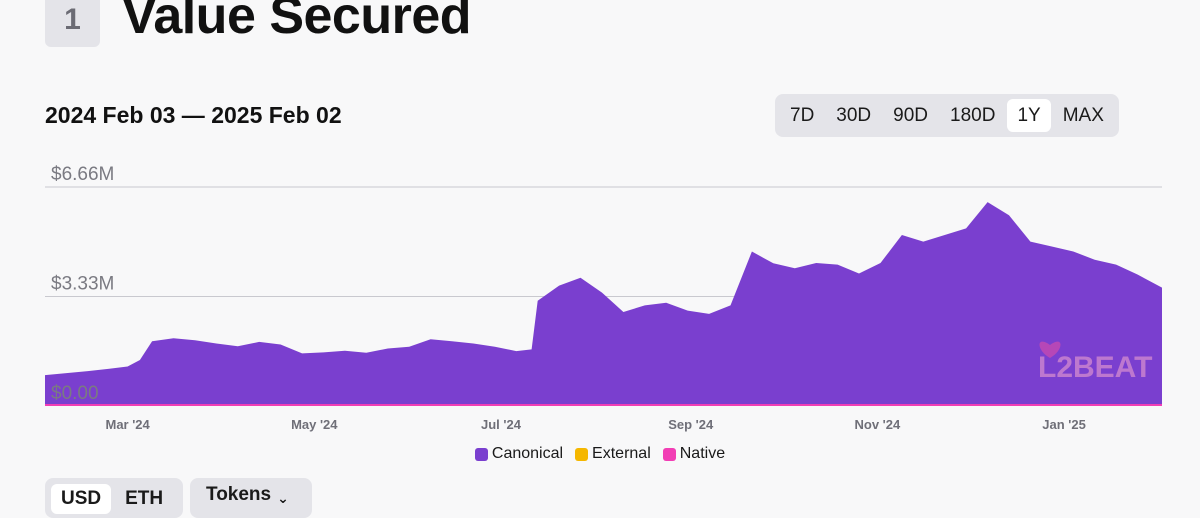 The width and height of the screenshot is (1200, 518). Describe the element at coordinates (144, 498) in the screenshot. I see `currency-option-eth: ETH` at that location.